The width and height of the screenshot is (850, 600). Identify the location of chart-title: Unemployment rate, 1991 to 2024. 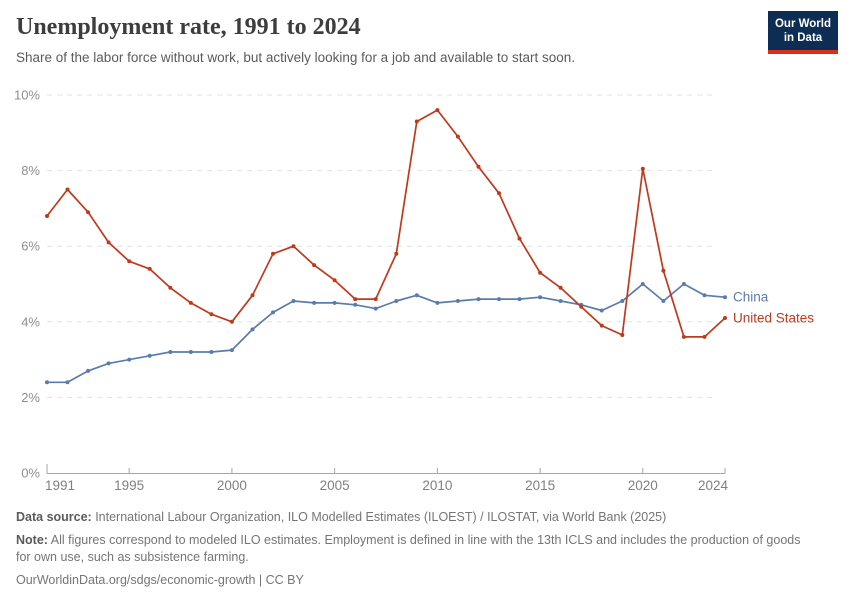
(188, 27).